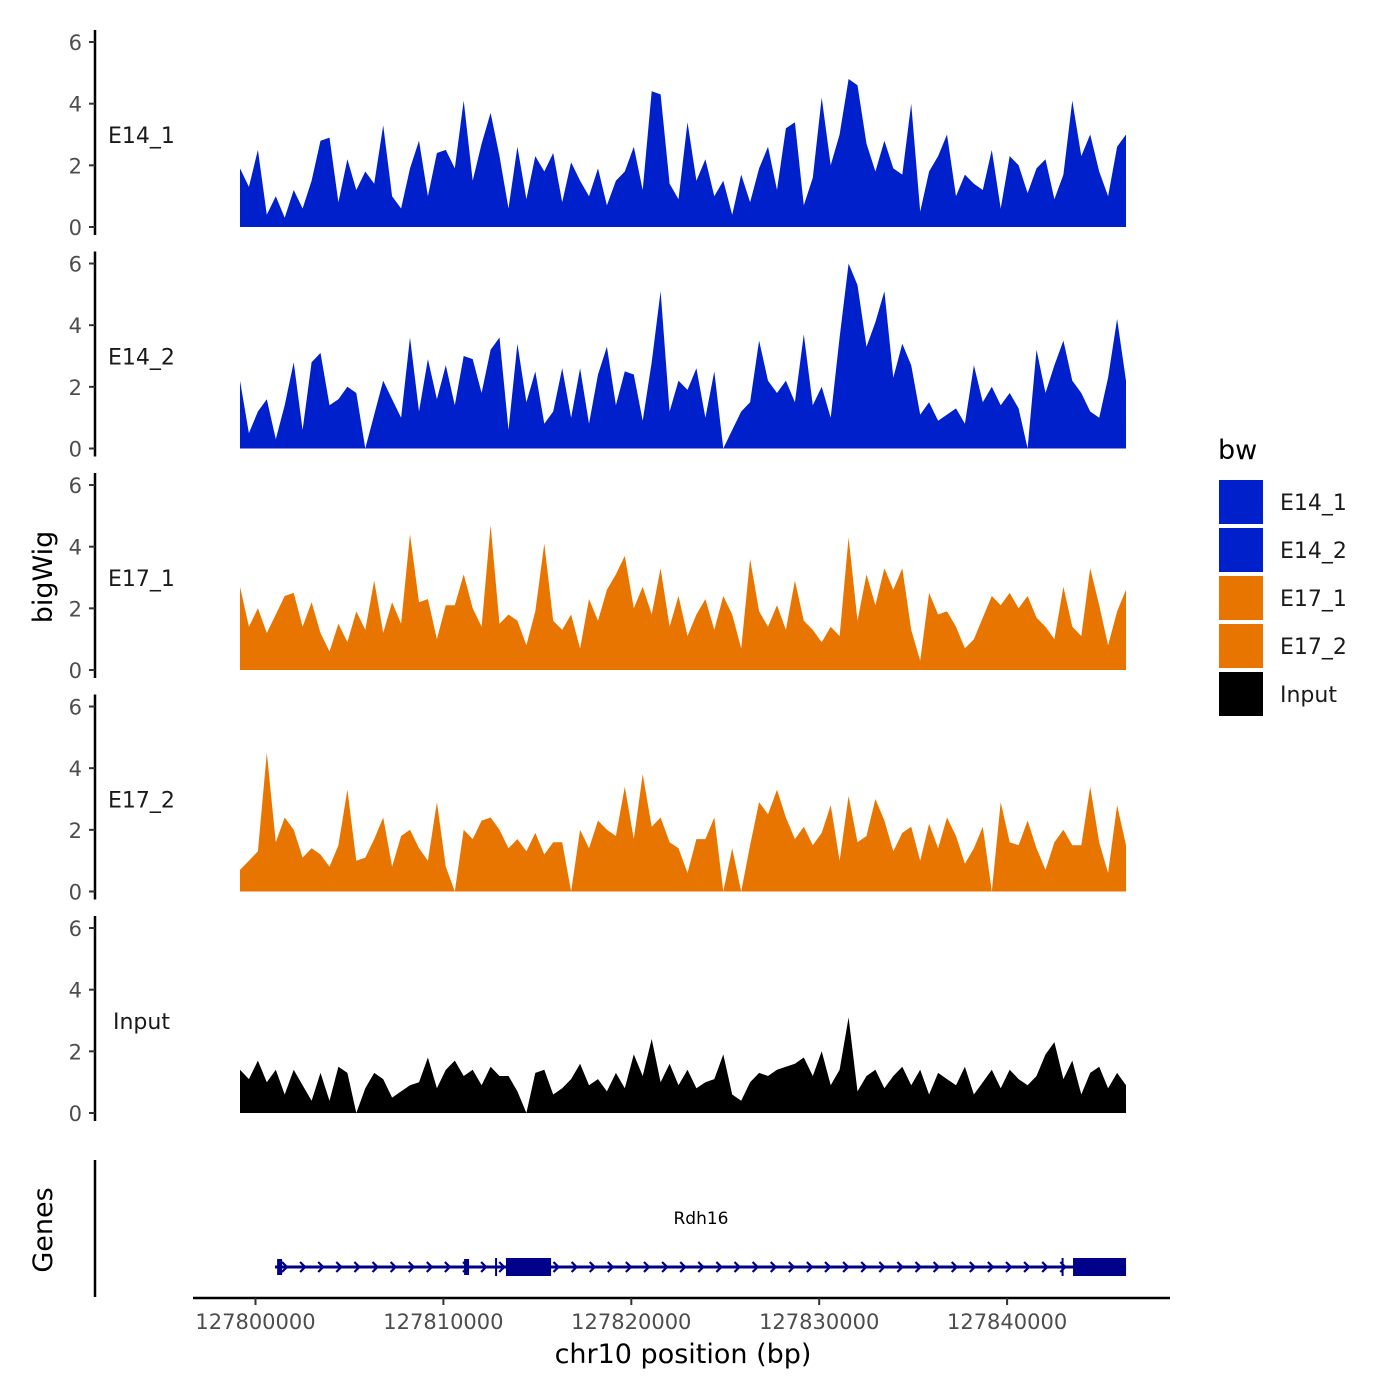  Describe the element at coordinates (683, 1354) in the screenshot. I see `x-axis-title: chr10 position (bp)` at that location.